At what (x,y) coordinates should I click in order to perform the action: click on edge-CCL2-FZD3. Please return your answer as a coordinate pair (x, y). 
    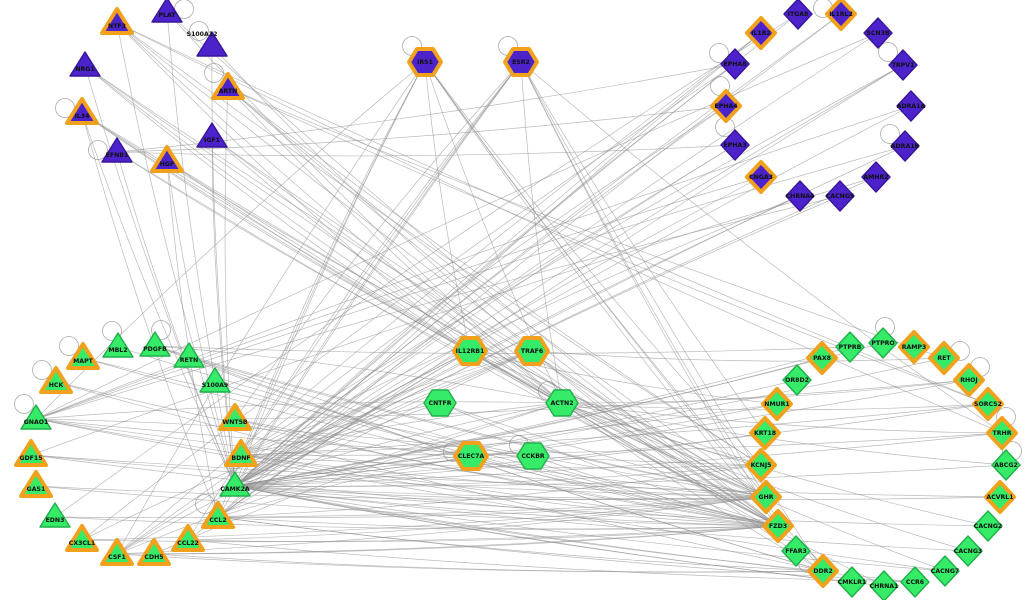
    Looking at the image, I should click on (498, 523).